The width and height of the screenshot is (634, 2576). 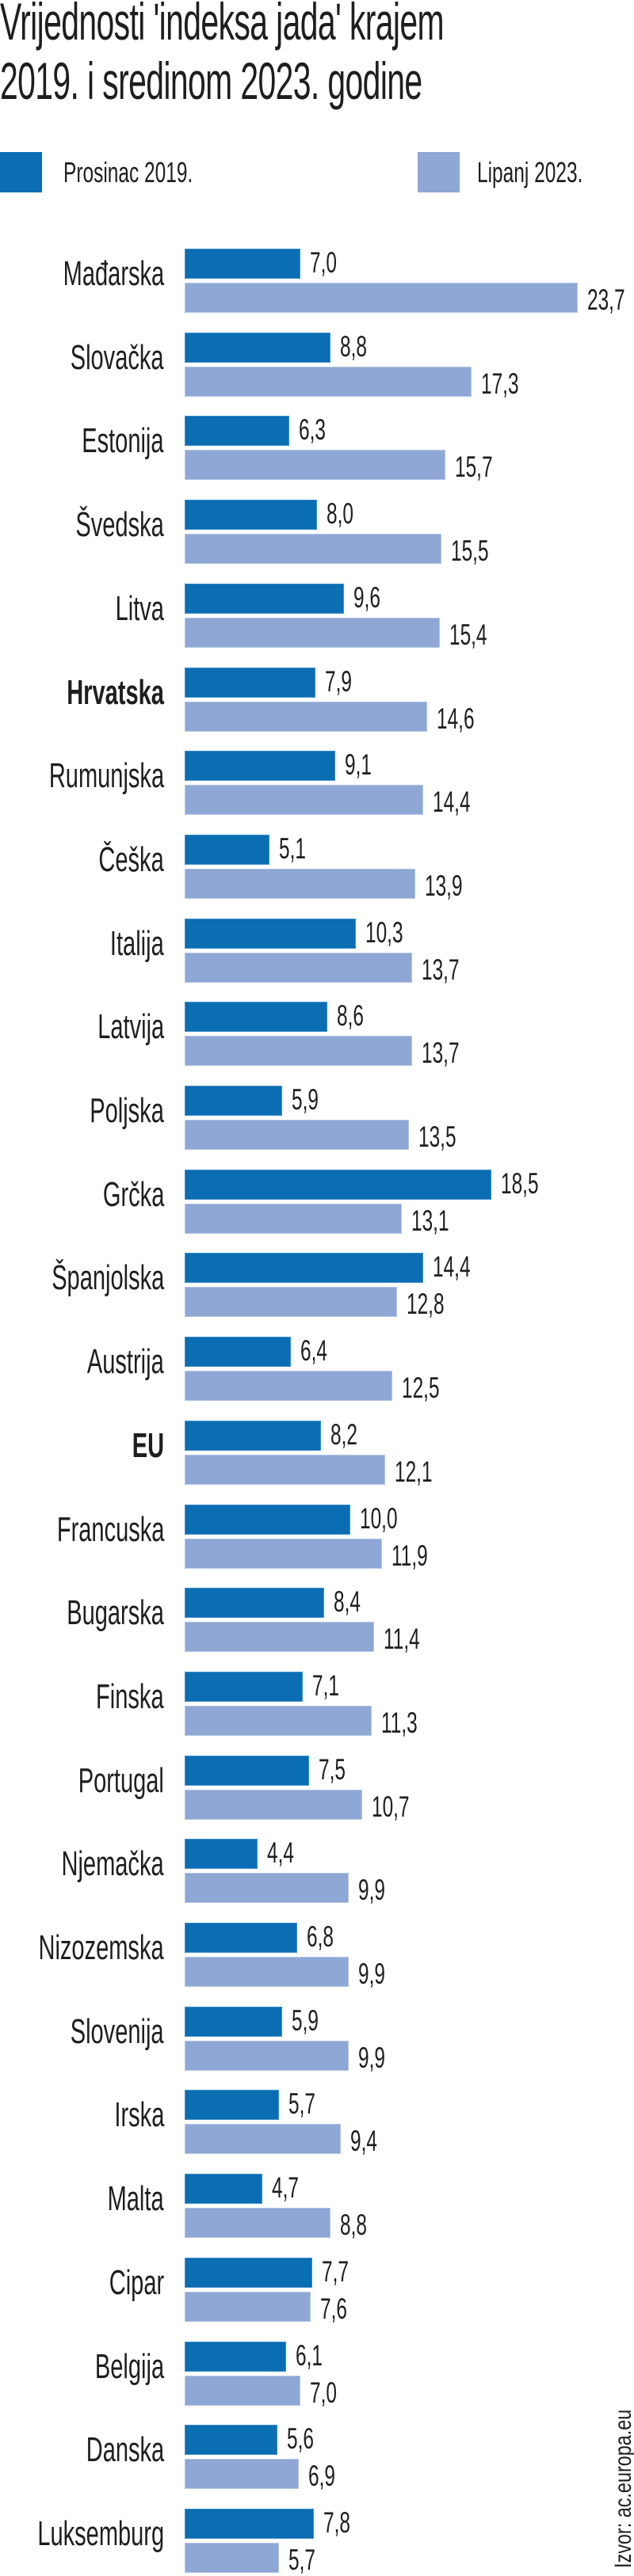 What do you see at coordinates (399, 1722) in the screenshot?
I see `value-label-finska-lipanj-2023: 11,3` at bounding box center [399, 1722].